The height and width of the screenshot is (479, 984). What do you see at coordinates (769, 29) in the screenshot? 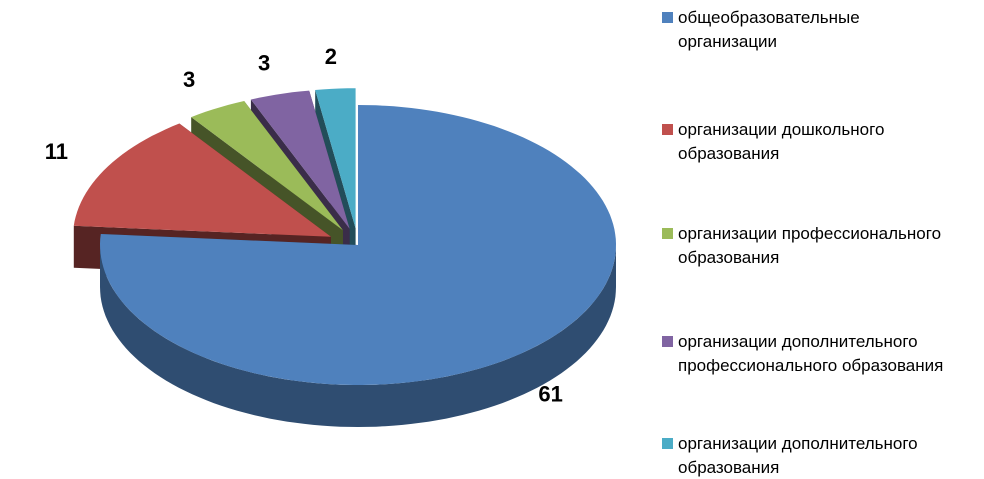
I see `legend-label: общеобразовательные организации` at bounding box center [769, 29].